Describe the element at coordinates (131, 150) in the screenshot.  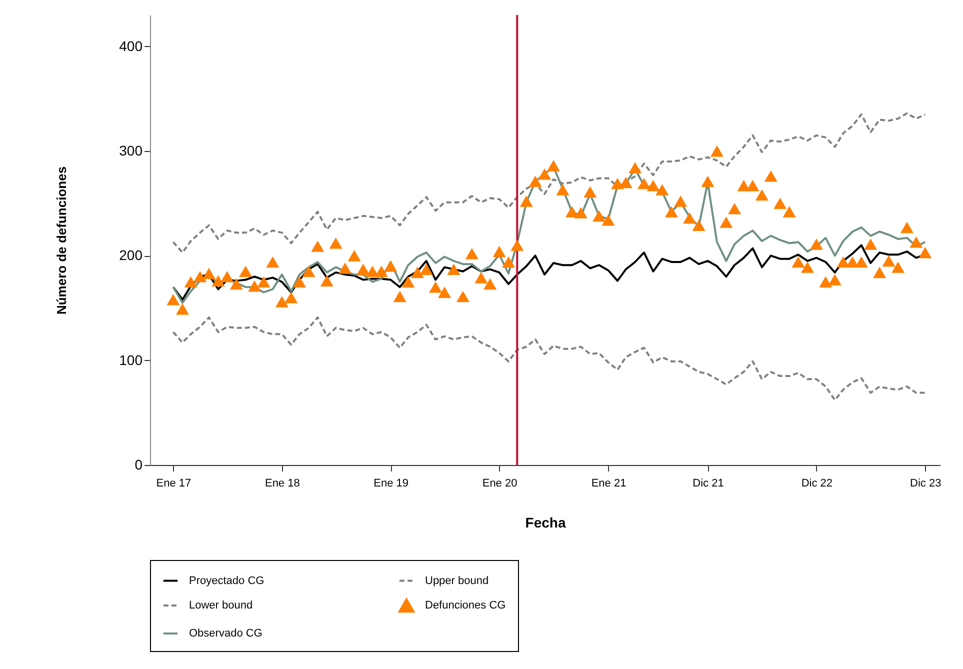
I see `y-tick-label: 300` at that location.